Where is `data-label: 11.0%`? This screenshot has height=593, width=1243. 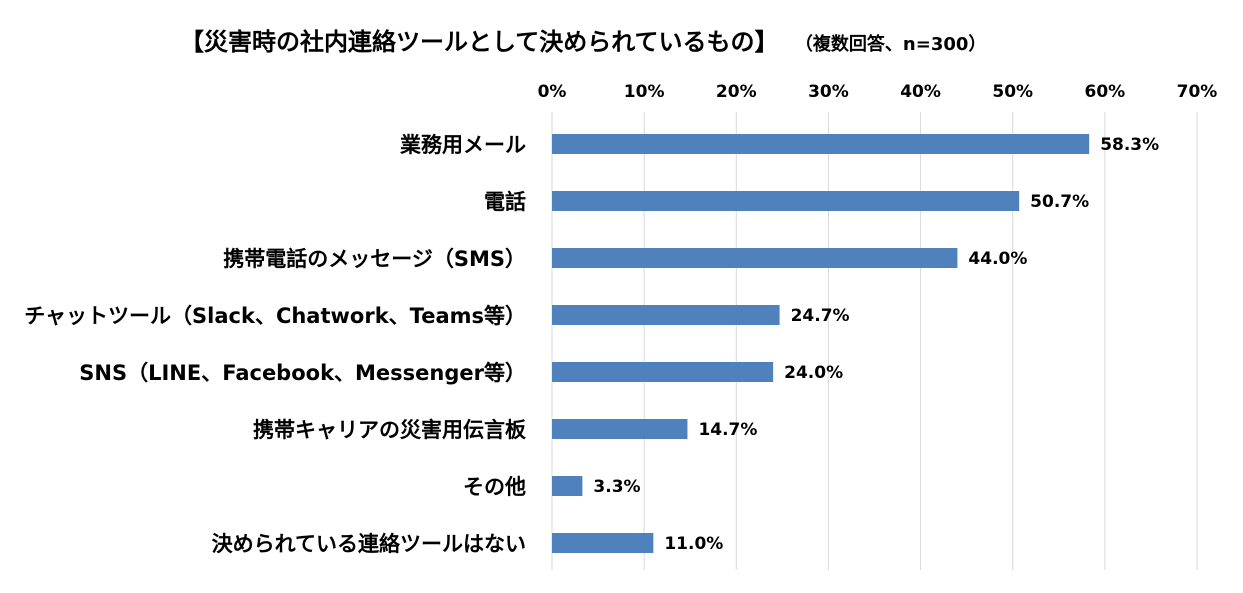
data-label: 11.0% is located at coordinates (693, 544).